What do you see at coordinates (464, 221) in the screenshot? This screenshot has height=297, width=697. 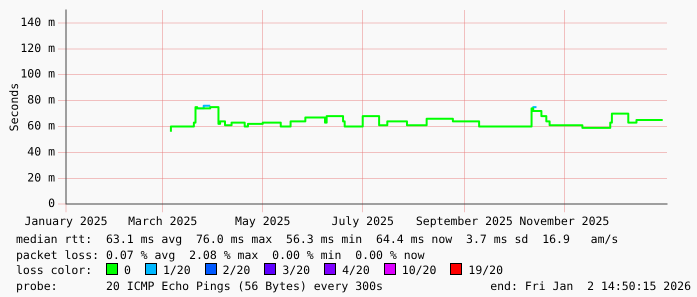 I see `x-tick-label: September 2025` at bounding box center [464, 221].